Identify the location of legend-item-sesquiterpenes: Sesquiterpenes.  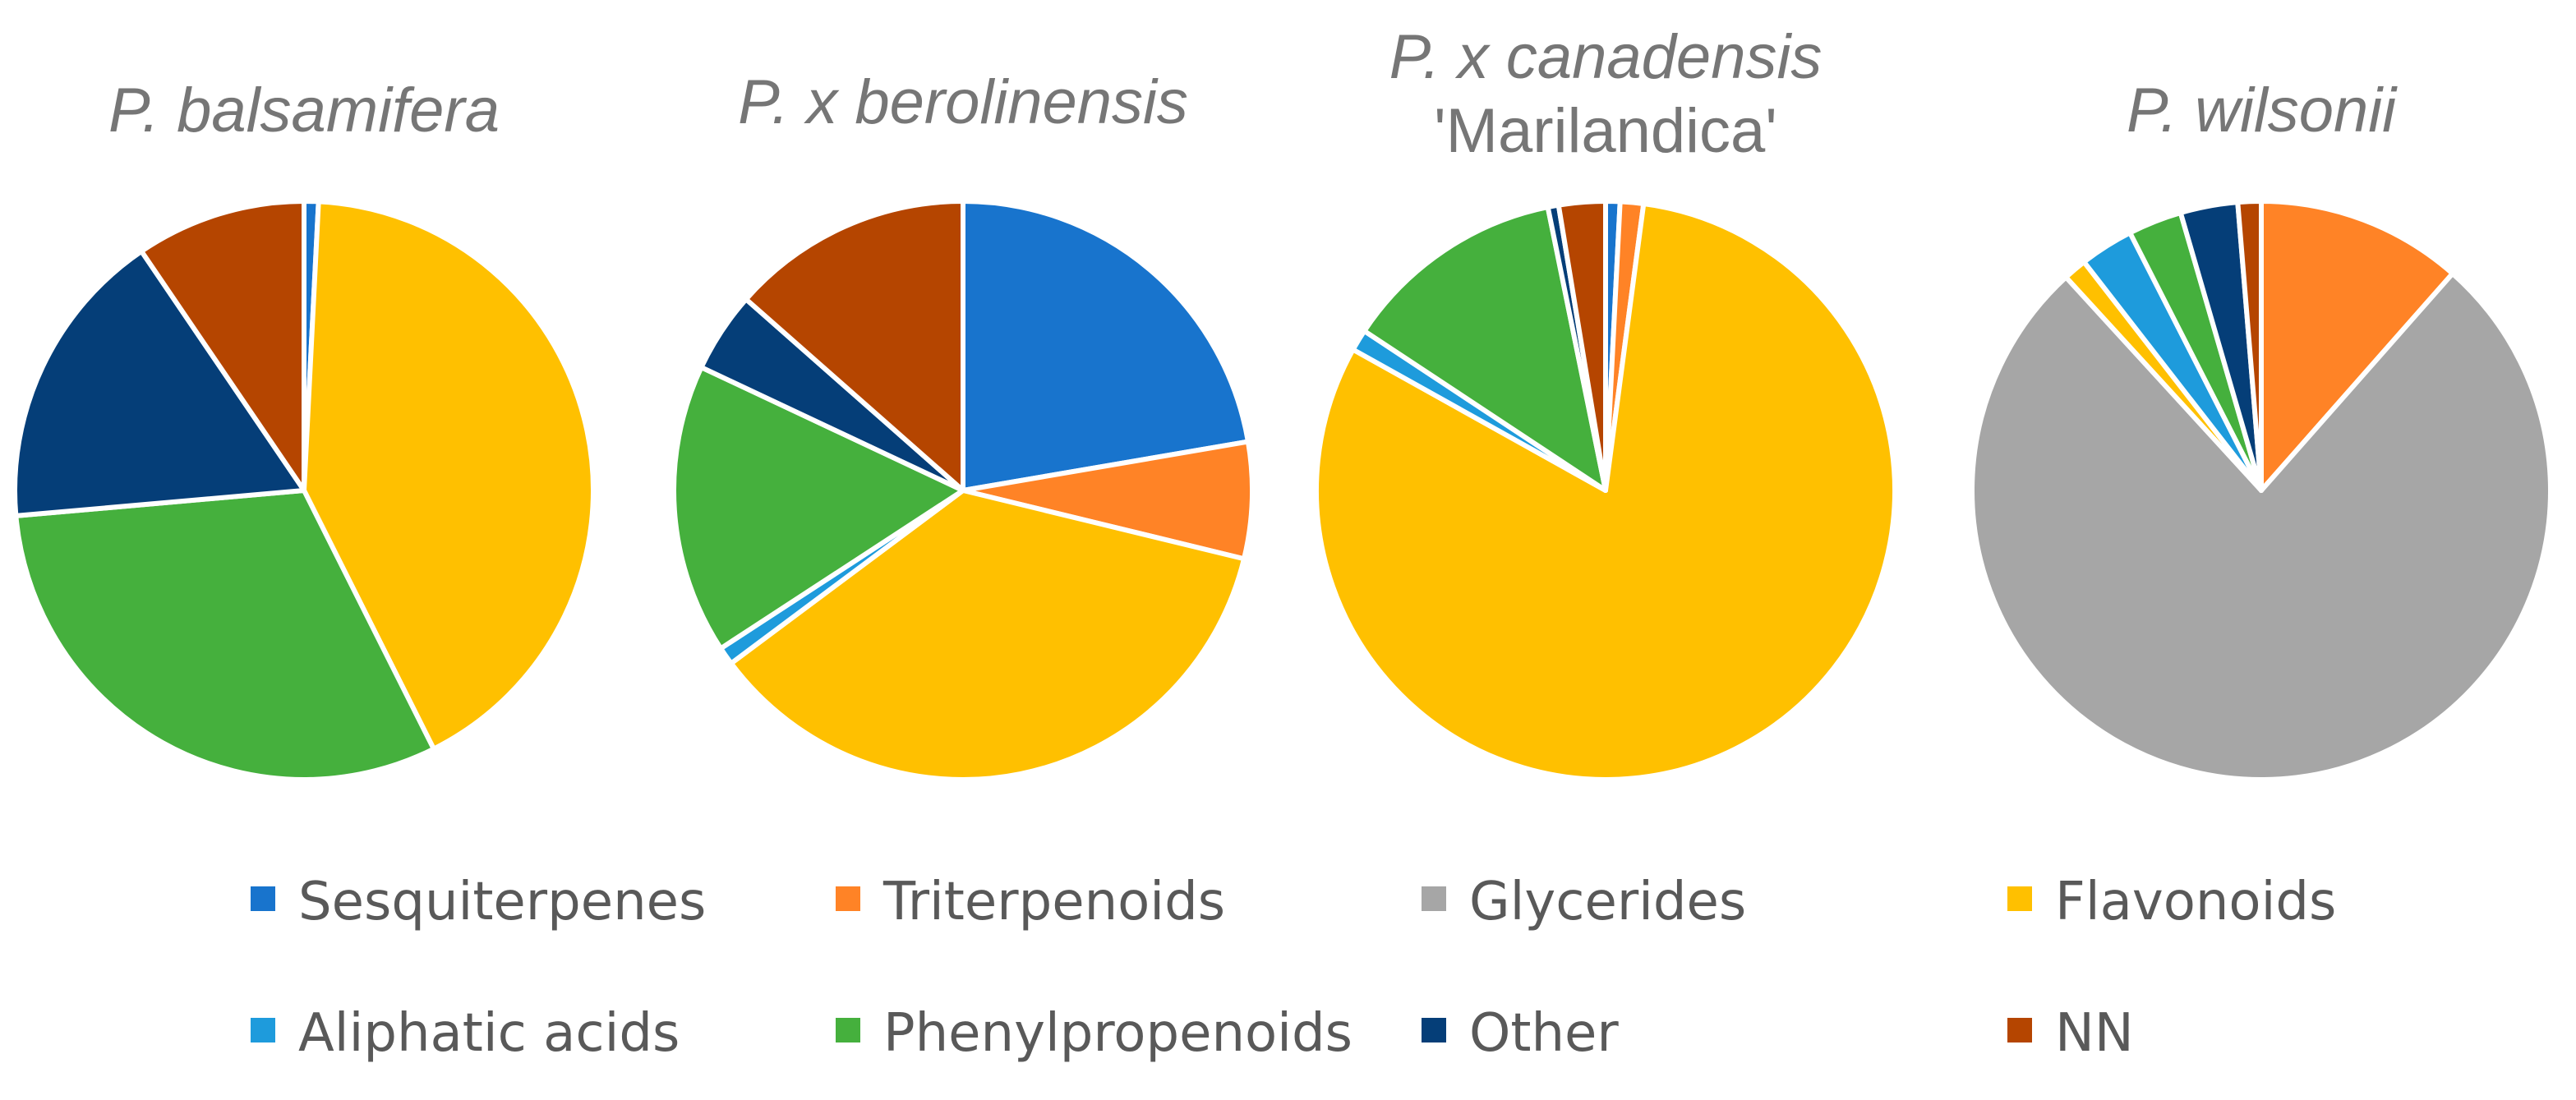
(478, 902).